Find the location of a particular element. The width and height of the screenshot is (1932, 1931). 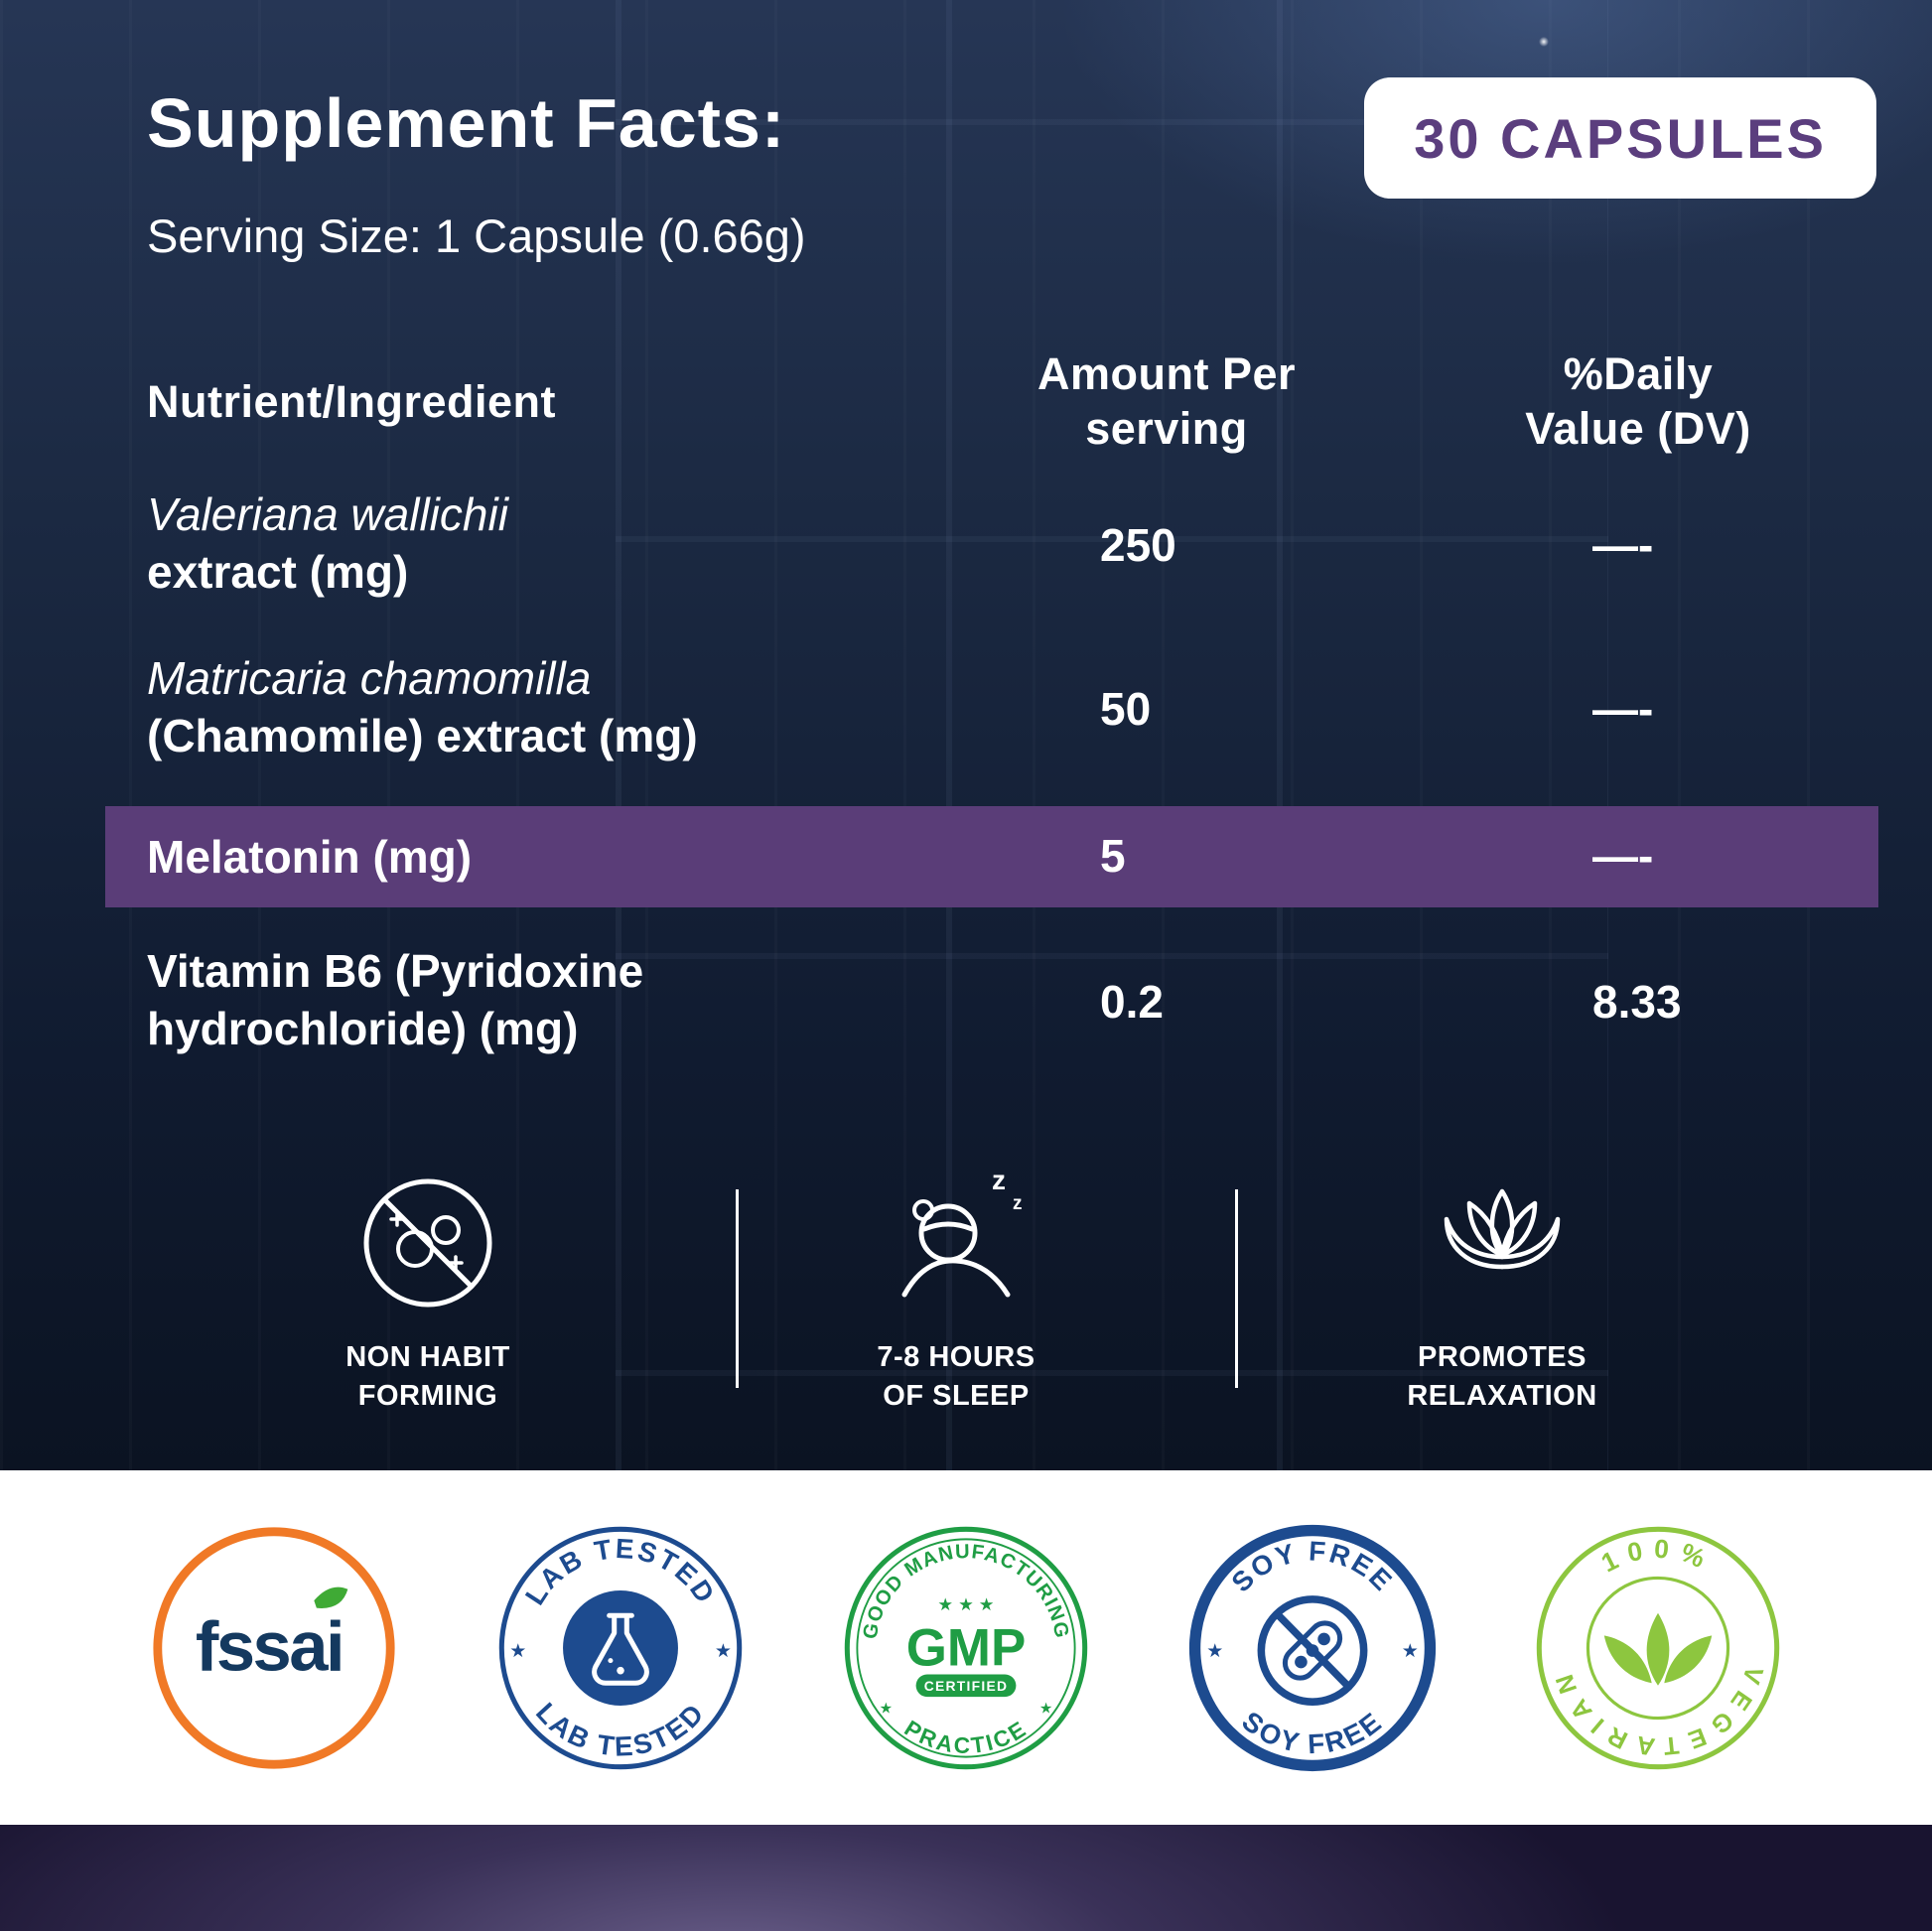

no-soy-icon is located at coordinates (1312, 1650).